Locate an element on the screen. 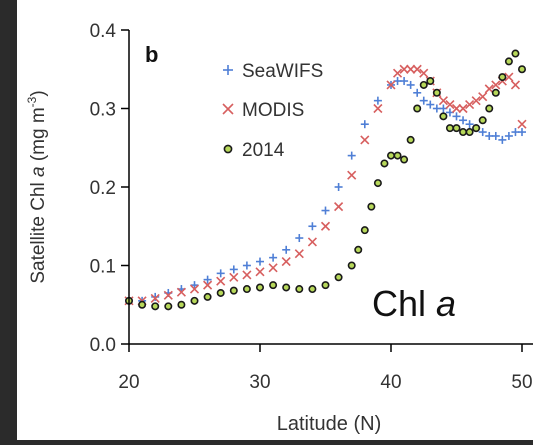  legend-marker-2014 is located at coordinates (227, 148).